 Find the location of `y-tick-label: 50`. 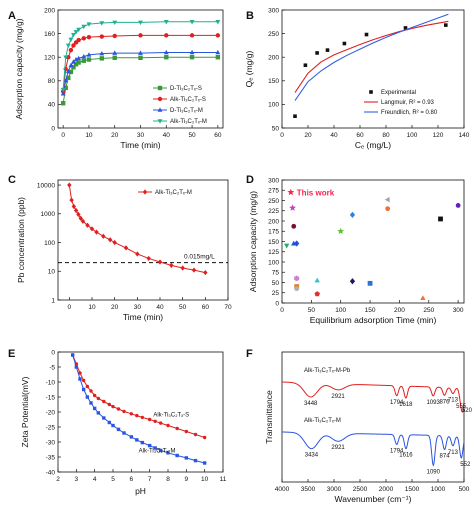

y-tick-label: 50 is located at coordinates (276, 128).